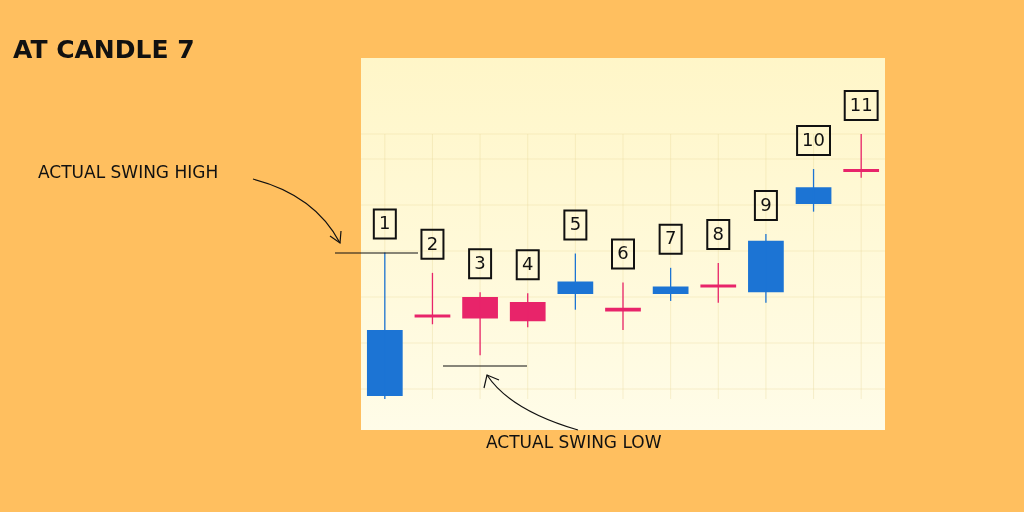 The height and width of the screenshot is (512, 1024). Describe the element at coordinates (480, 262) in the screenshot. I see `x-tick-label: 3` at that location.